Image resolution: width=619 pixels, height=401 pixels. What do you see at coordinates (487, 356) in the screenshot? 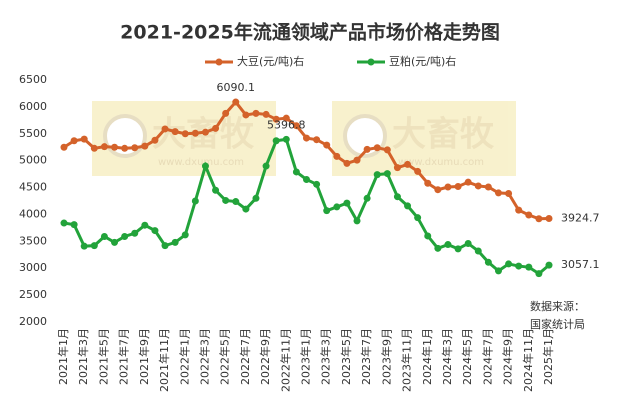
I see `x-tick-label: 2024年7月` at bounding box center [487, 356].